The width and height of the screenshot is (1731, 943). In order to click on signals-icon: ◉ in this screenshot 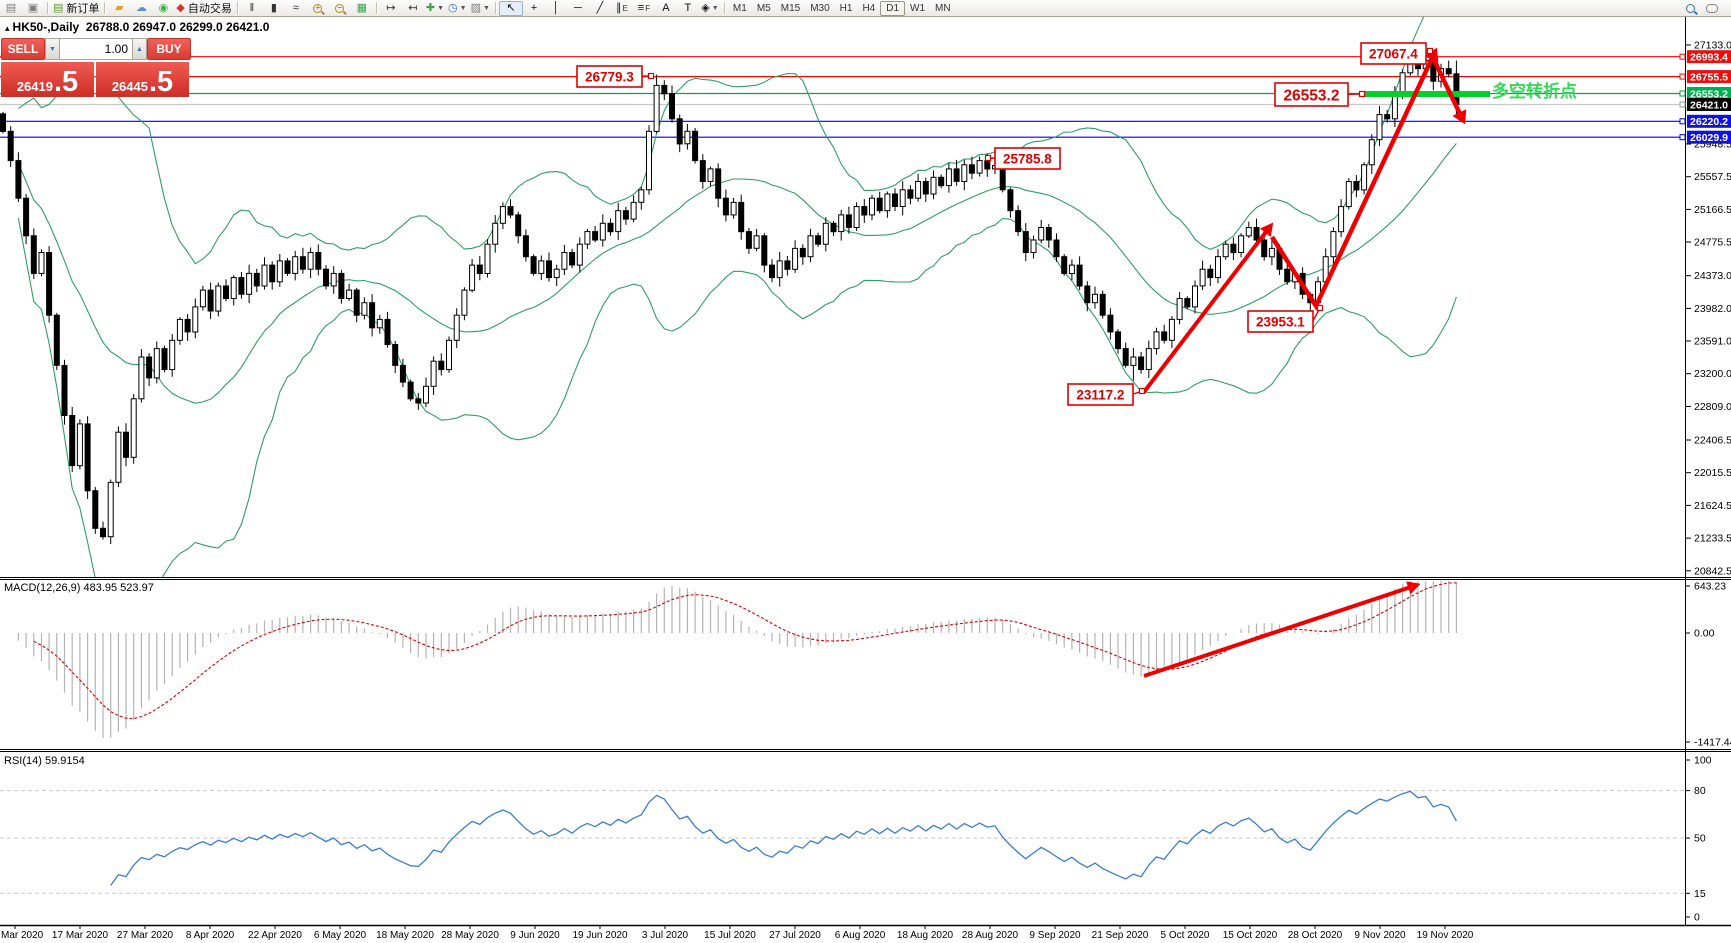, I will do `click(163, 8)`.